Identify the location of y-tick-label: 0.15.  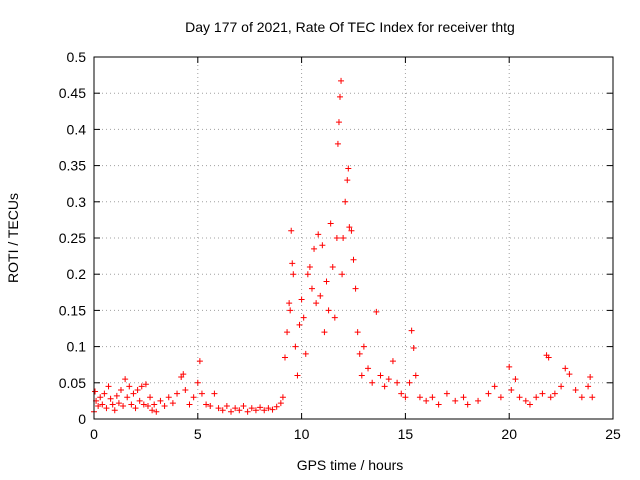
(72, 310).